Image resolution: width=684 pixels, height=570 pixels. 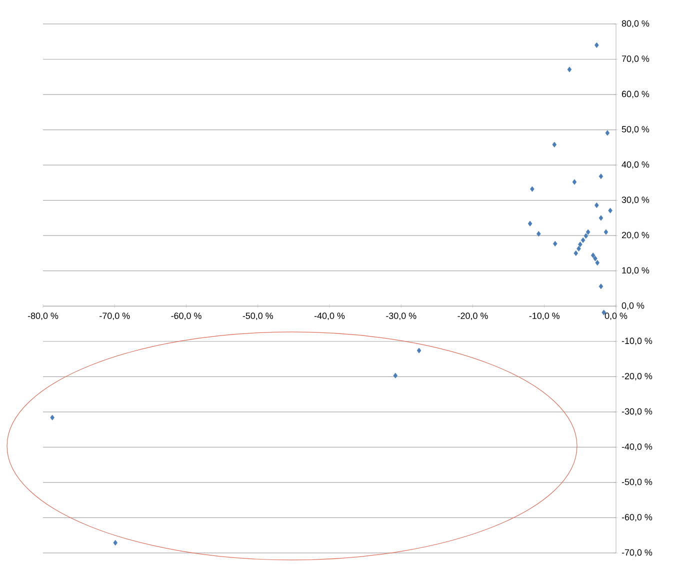 I want to click on y-tick-label: 30,0 %, so click(x=636, y=200).